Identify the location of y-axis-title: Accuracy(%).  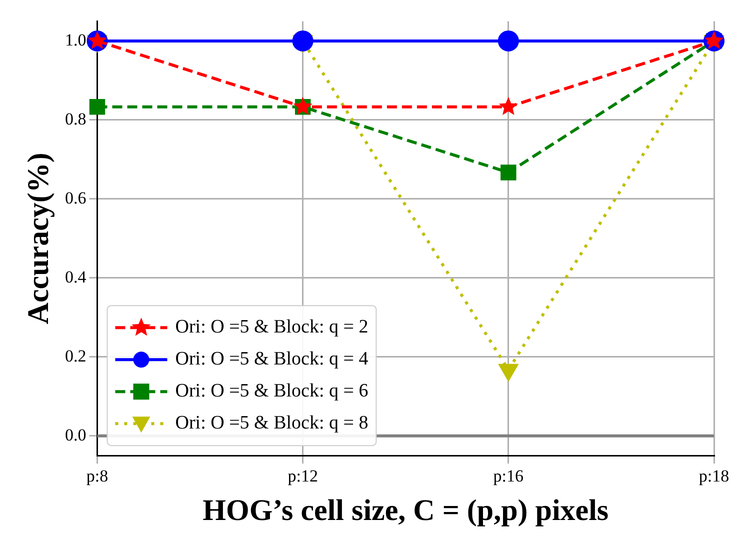
(38, 238).